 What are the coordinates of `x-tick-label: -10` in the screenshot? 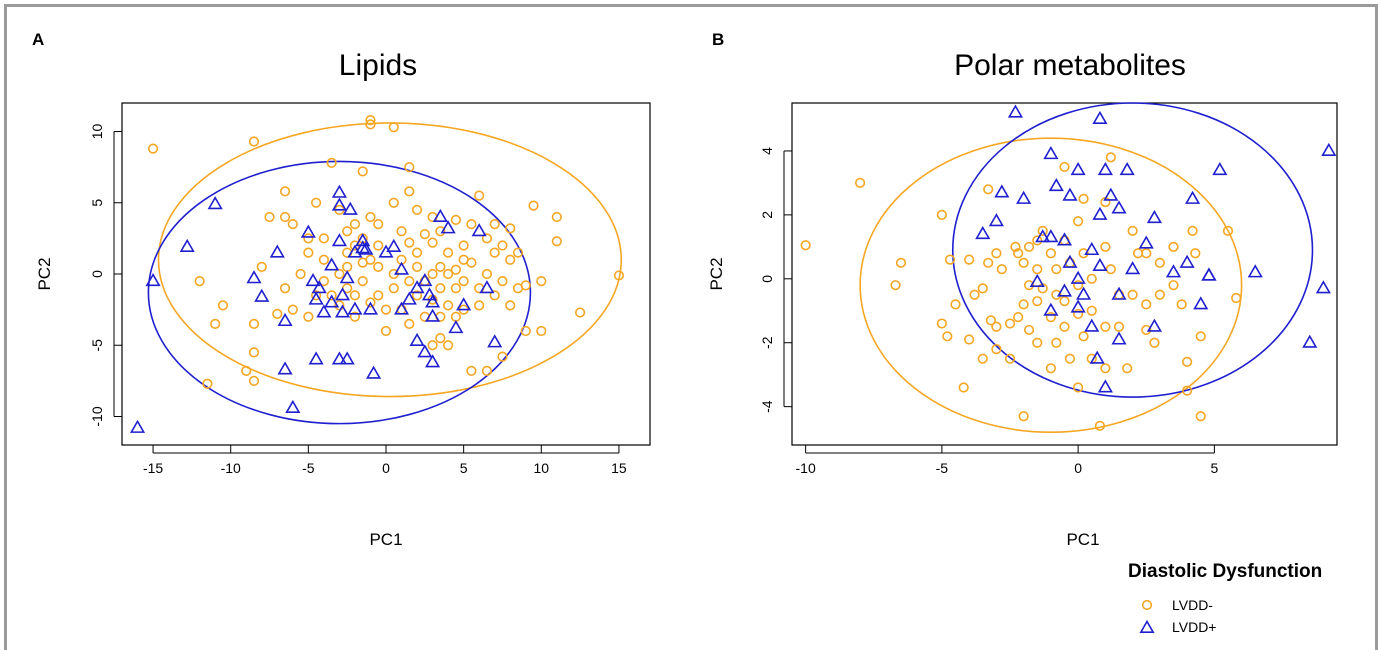 It's located at (806, 468).